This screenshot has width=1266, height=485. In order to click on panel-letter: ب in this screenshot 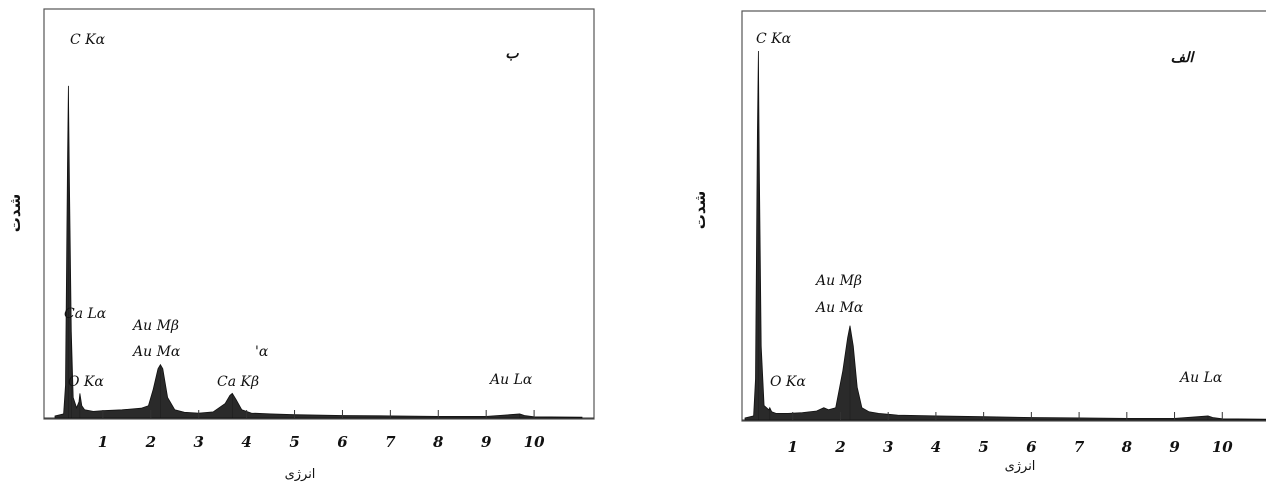, I will do `click(512, 54)`.